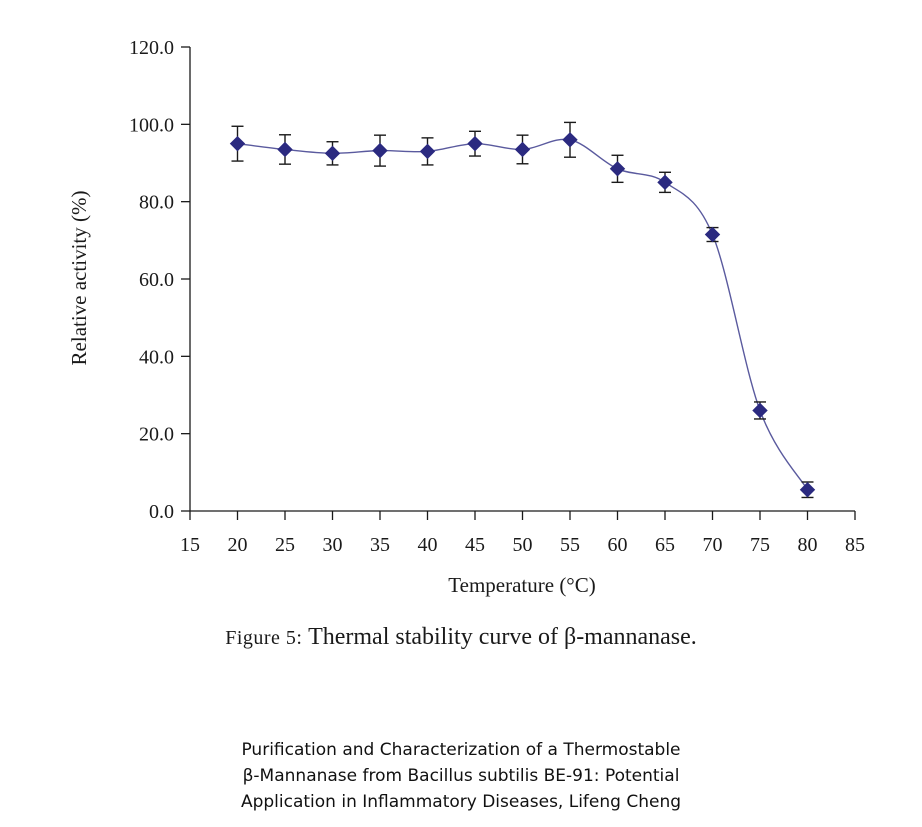 This screenshot has width=922, height=827. I want to click on y-tick-label: 60.0, so click(156, 280).